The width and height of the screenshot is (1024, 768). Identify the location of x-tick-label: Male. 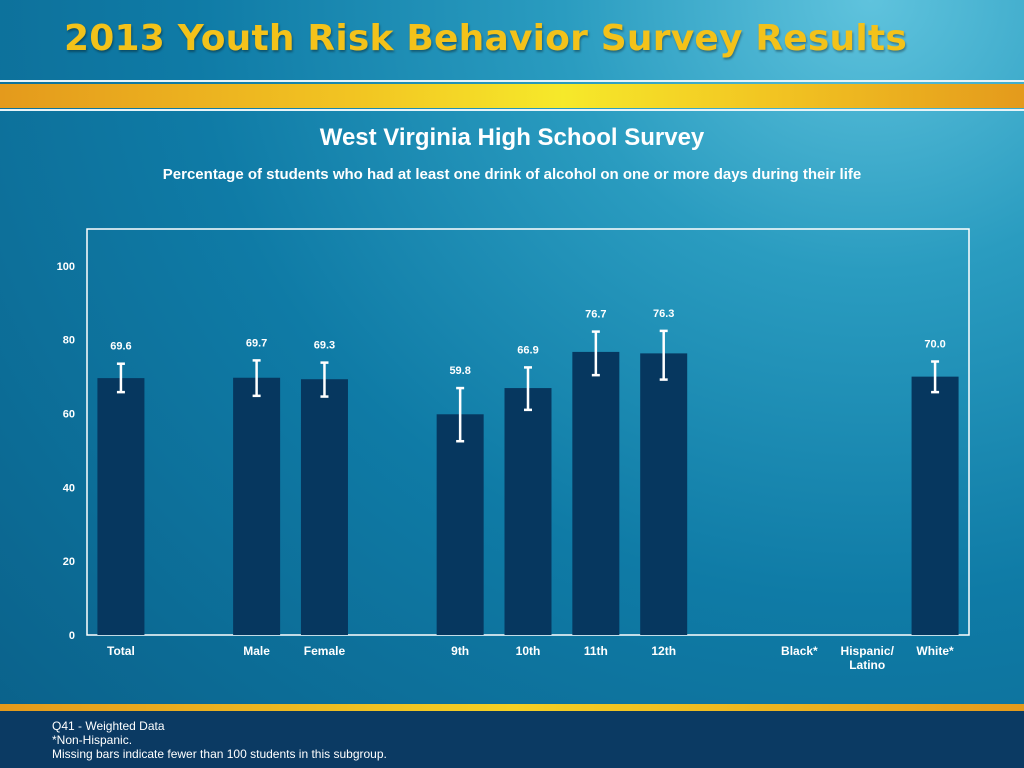
(256, 651).